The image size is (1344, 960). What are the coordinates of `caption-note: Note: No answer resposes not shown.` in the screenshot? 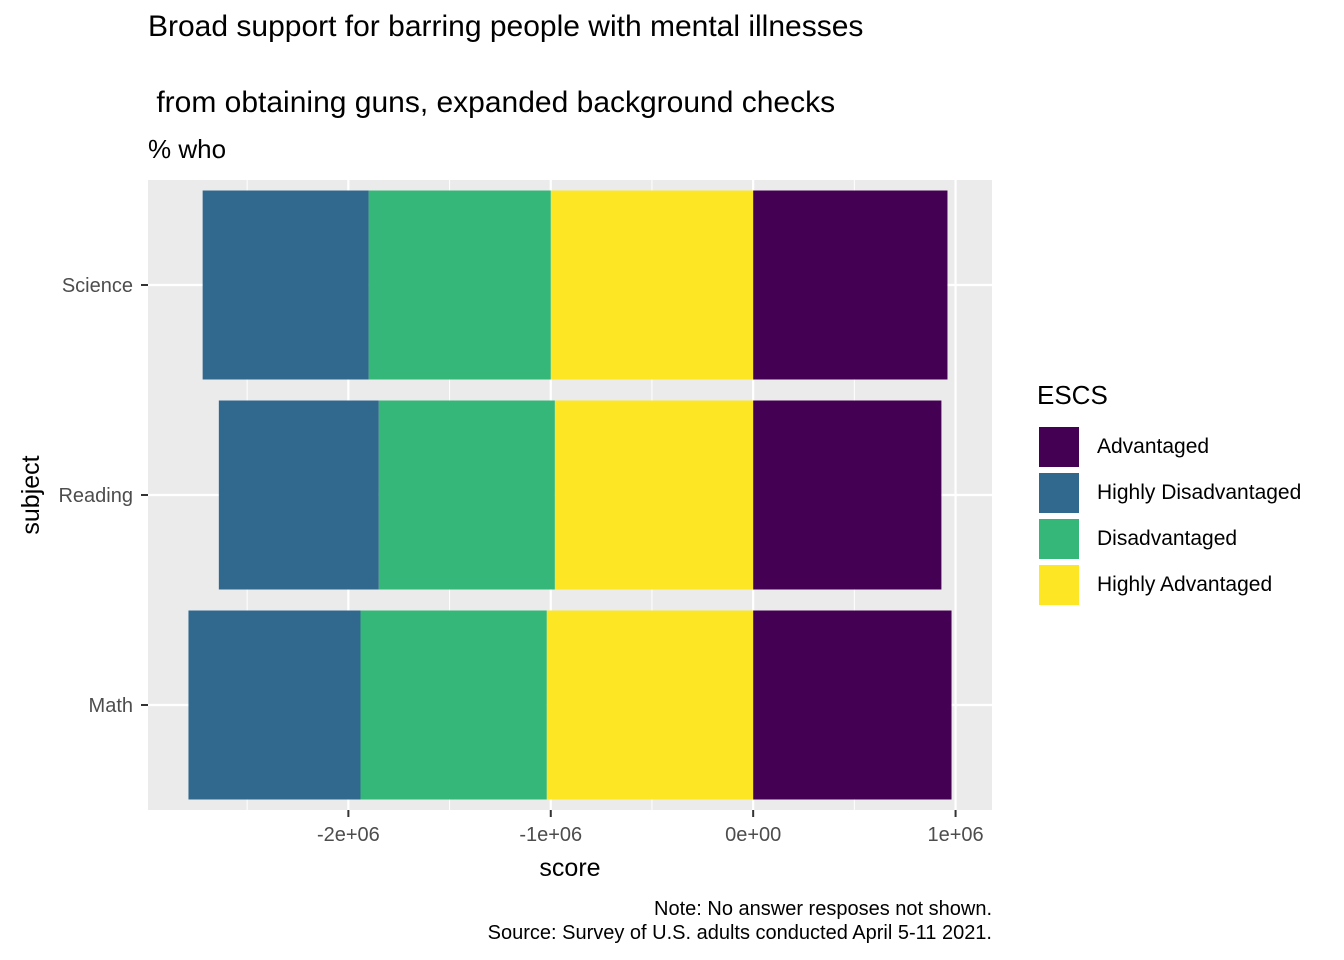 It's located at (823, 909).